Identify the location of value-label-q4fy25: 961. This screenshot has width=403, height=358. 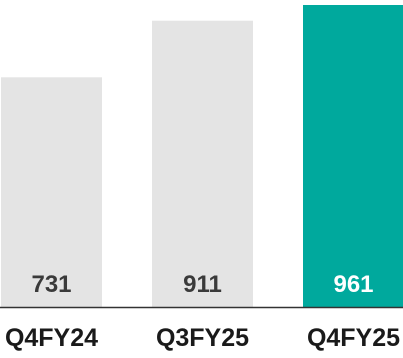
(353, 284).